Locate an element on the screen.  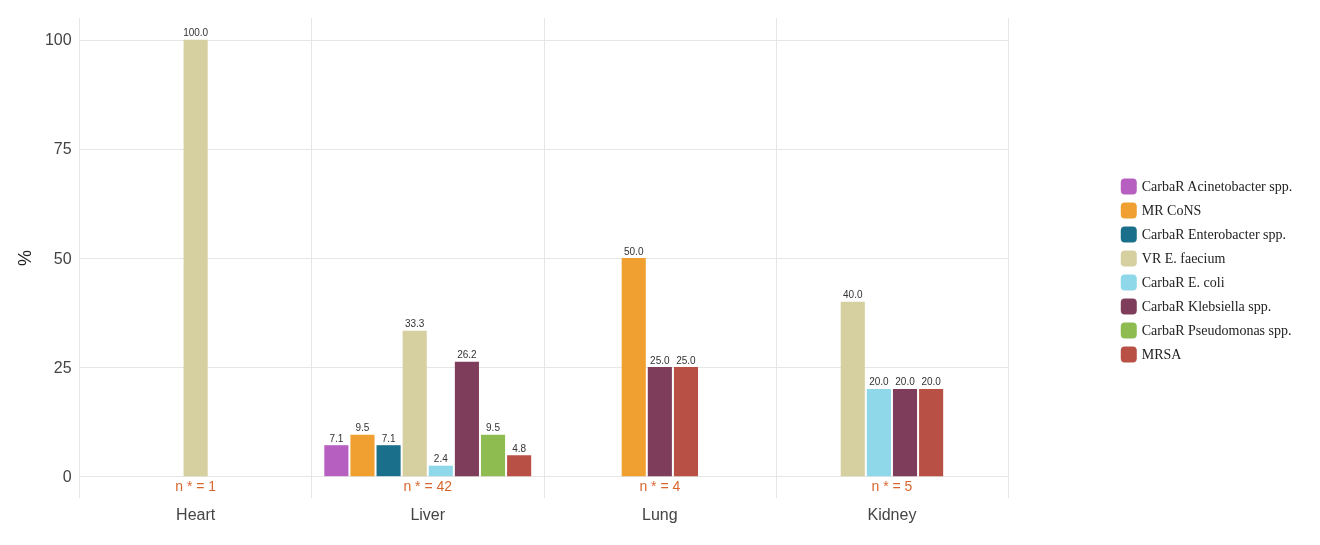
legend-label: VR E. faecium is located at coordinates (1183, 258).